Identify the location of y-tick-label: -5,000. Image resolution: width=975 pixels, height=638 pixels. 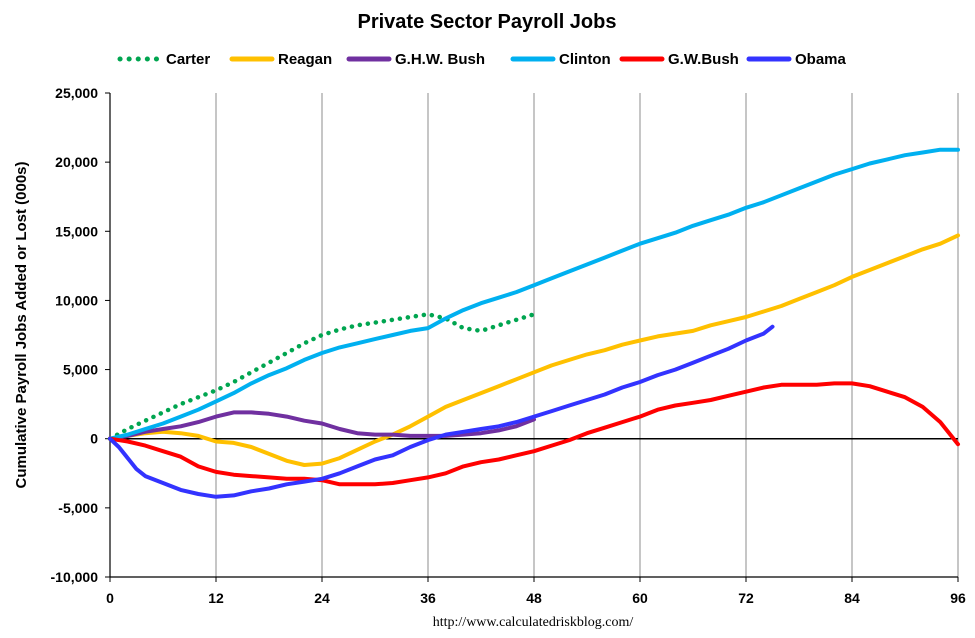
(78, 508).